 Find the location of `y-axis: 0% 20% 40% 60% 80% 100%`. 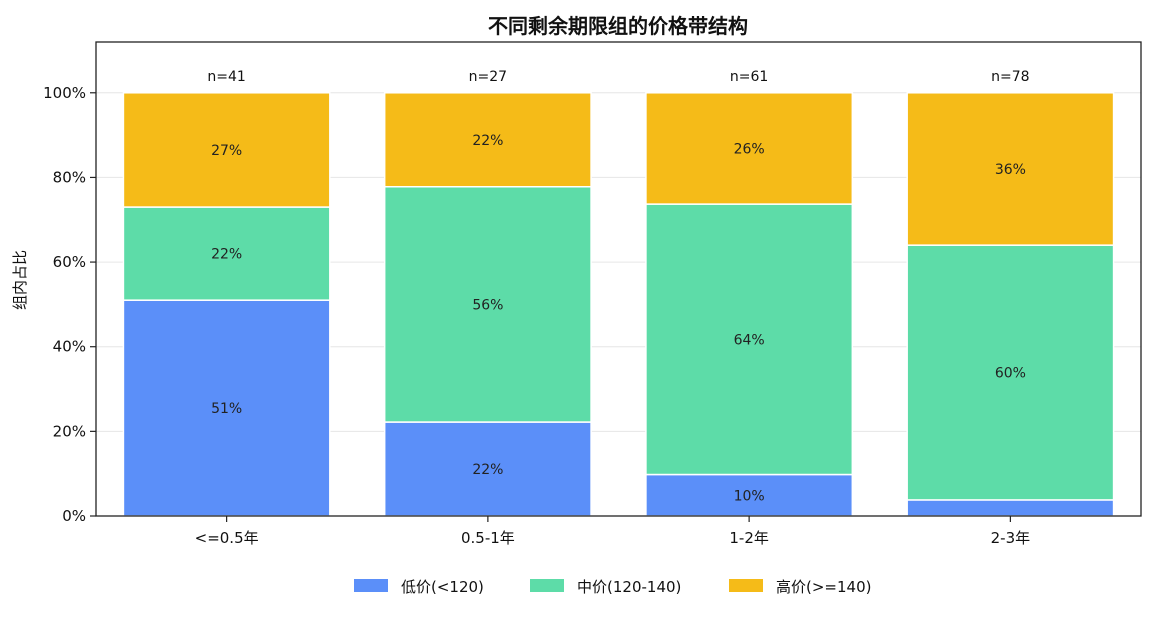

y-axis: 0% 20% 40% 60% 80% 100% is located at coordinates (69, 304).